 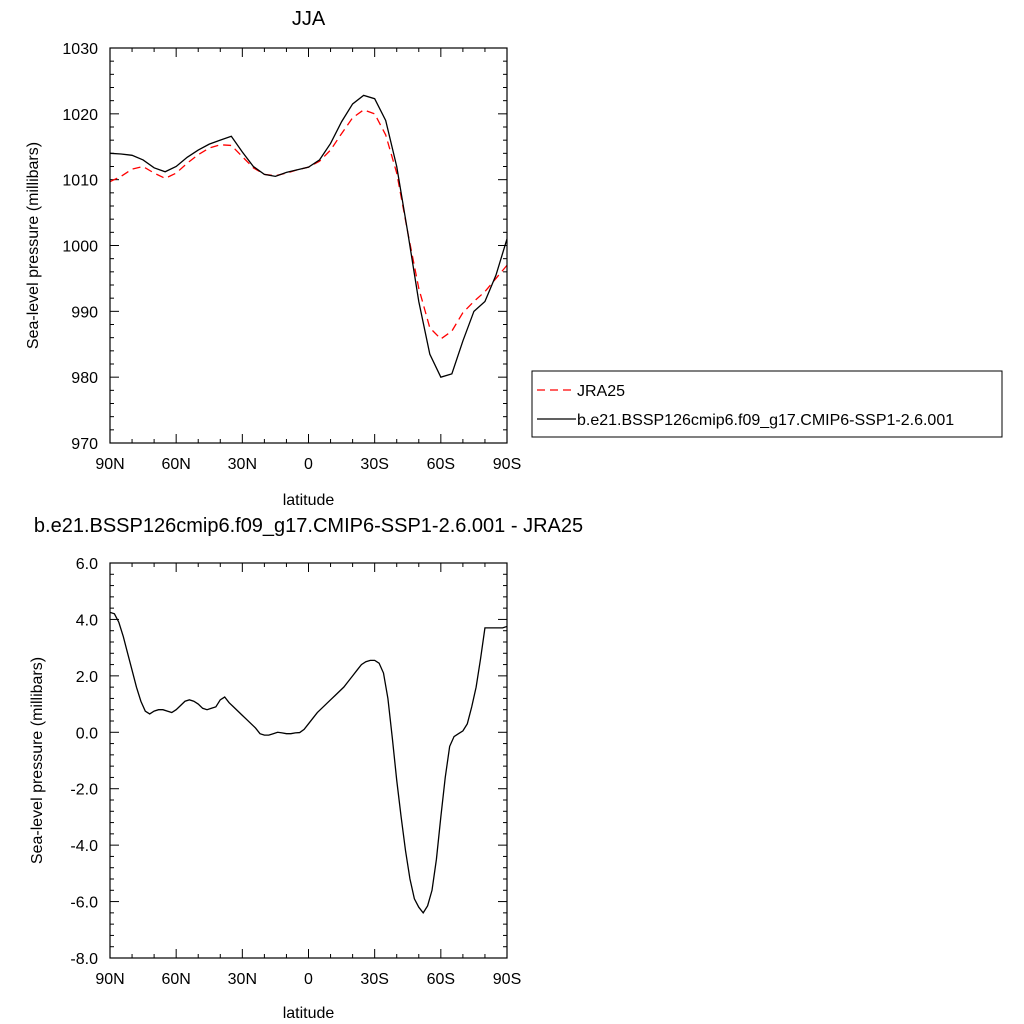 What do you see at coordinates (84, 444) in the screenshot?
I see `y-tick-label: 970` at bounding box center [84, 444].